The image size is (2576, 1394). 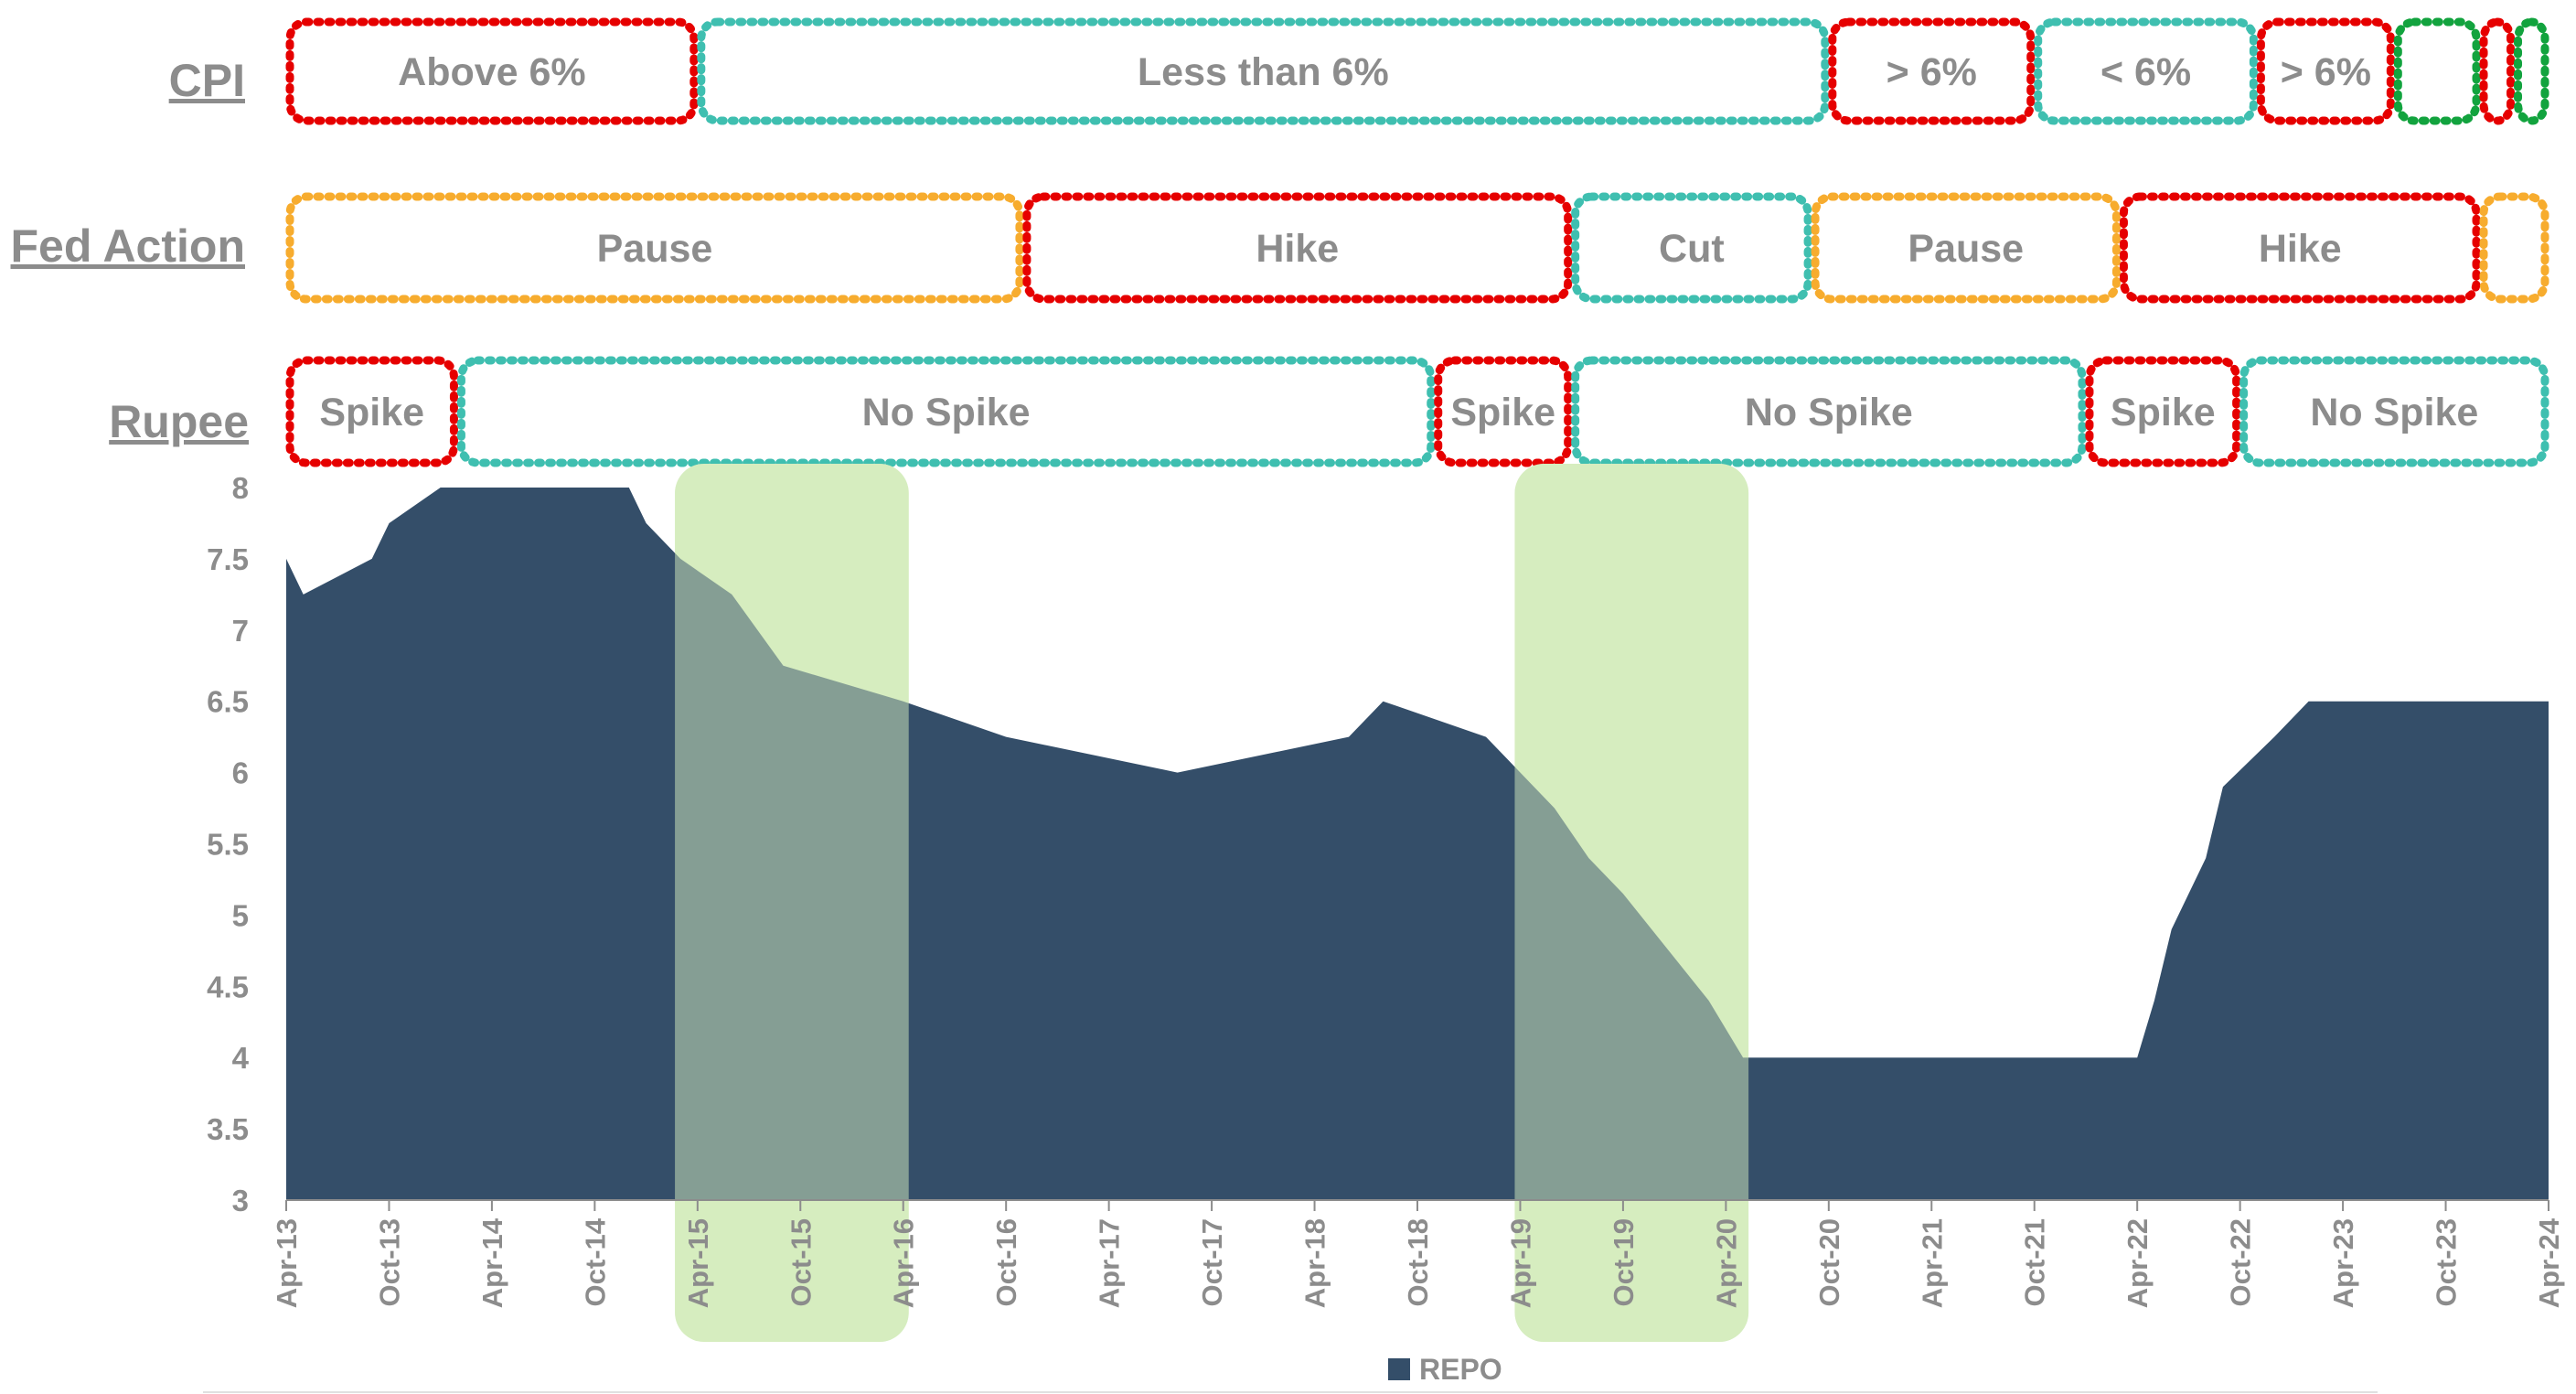 I want to click on row-cpi: CPI Above 6% Less than 6% > 6% < 6% > 6%, so click(x=1359, y=71).